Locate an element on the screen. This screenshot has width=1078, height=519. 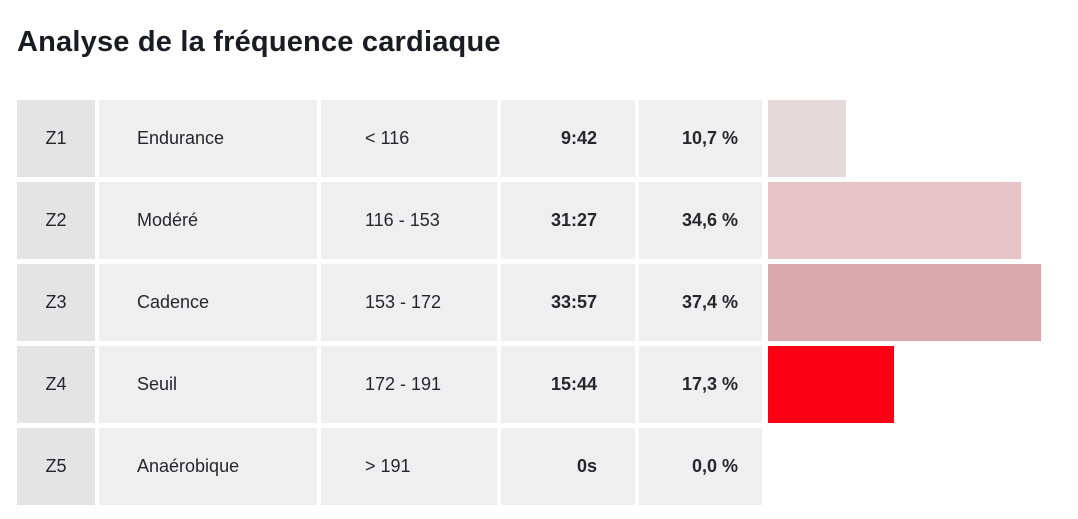
zone-time: 0s is located at coordinates (568, 466).